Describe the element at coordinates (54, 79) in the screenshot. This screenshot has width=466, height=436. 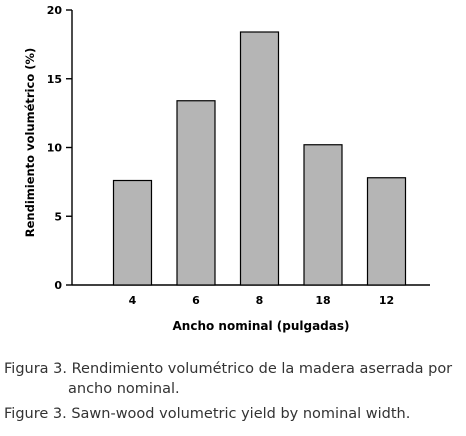
I see `y-tick-label: 15` at that location.